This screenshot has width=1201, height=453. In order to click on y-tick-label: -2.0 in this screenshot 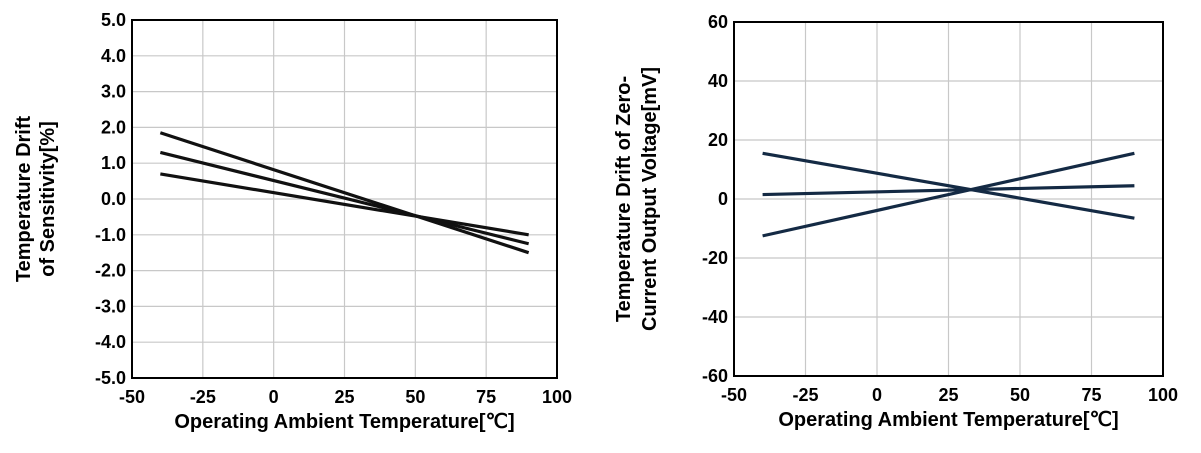, I will do `click(110, 271)`.